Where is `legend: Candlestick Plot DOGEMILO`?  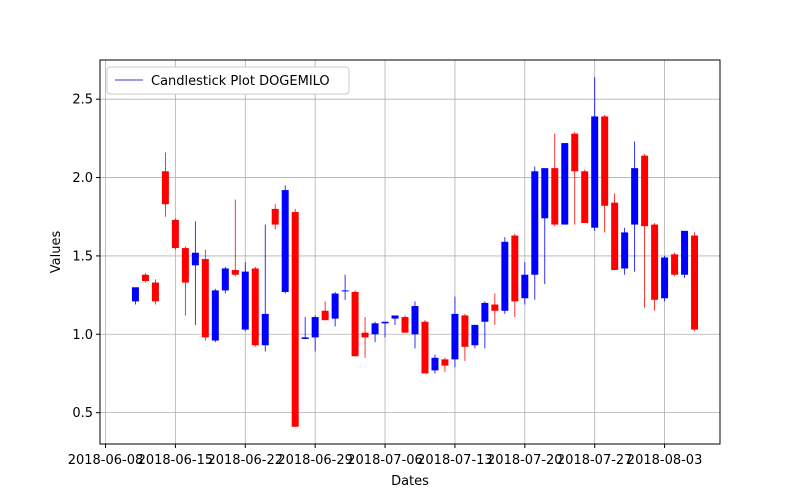 legend: Candlestick Plot DOGEMILO is located at coordinates (228, 80).